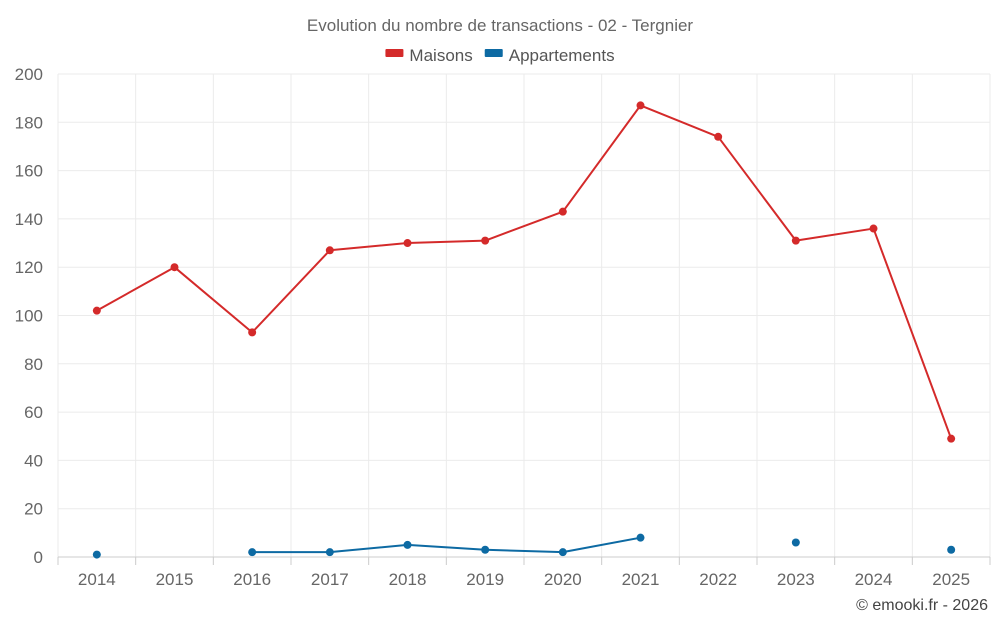  Describe the element at coordinates (951, 579) in the screenshot. I see `x-tick-label: 2025` at that location.